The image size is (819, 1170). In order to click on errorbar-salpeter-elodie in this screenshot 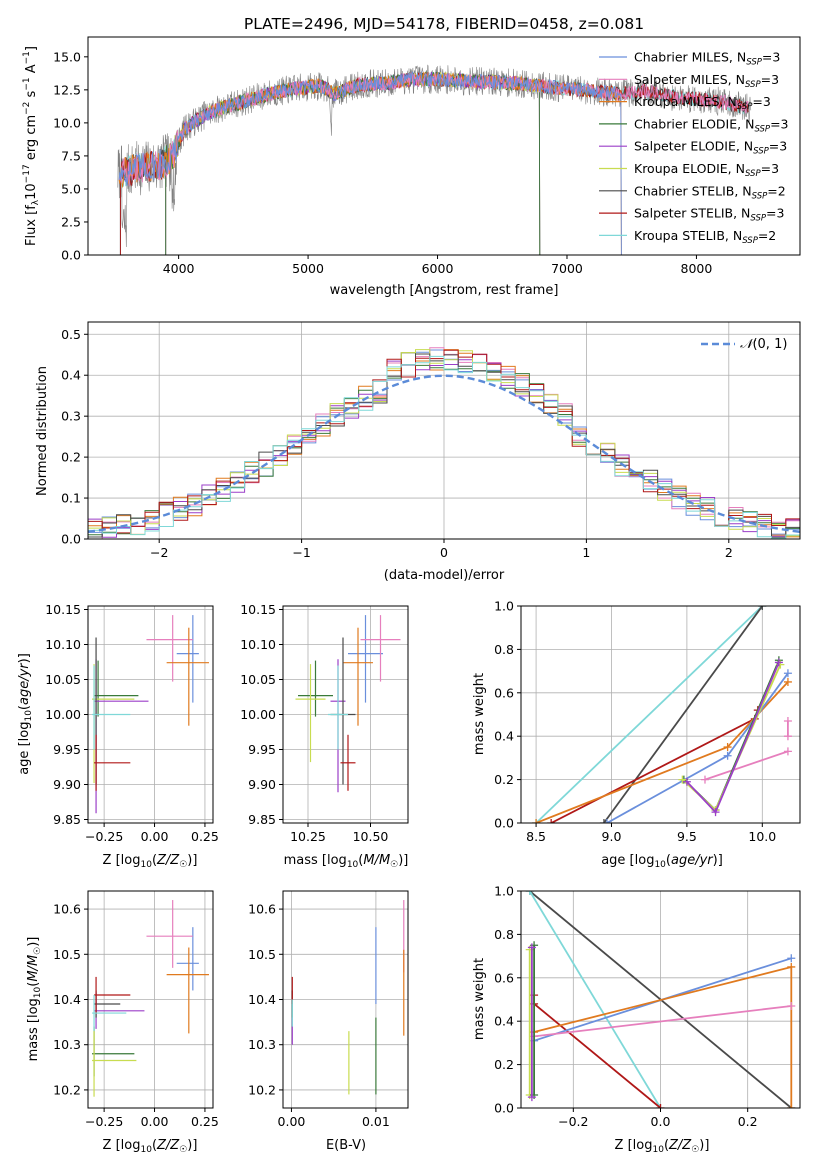, I will do `click(121, 736)`.